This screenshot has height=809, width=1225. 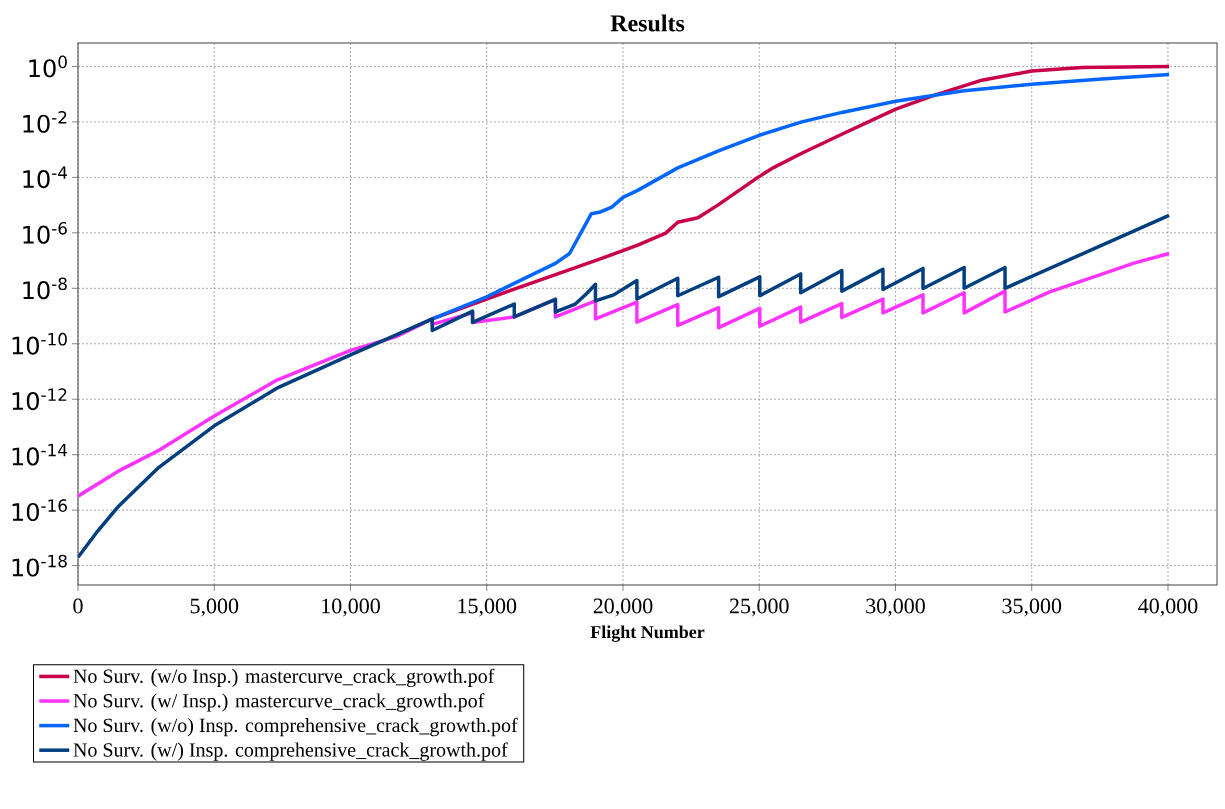 What do you see at coordinates (39, 343) in the screenshot?
I see `y-tick-label: 10$^{-10}$` at bounding box center [39, 343].